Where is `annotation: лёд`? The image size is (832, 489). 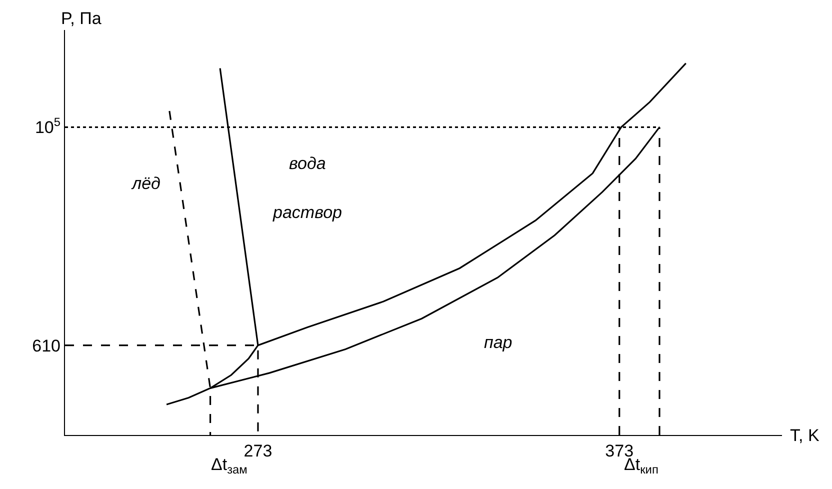
annotation: лёд is located at coordinates (145, 183).